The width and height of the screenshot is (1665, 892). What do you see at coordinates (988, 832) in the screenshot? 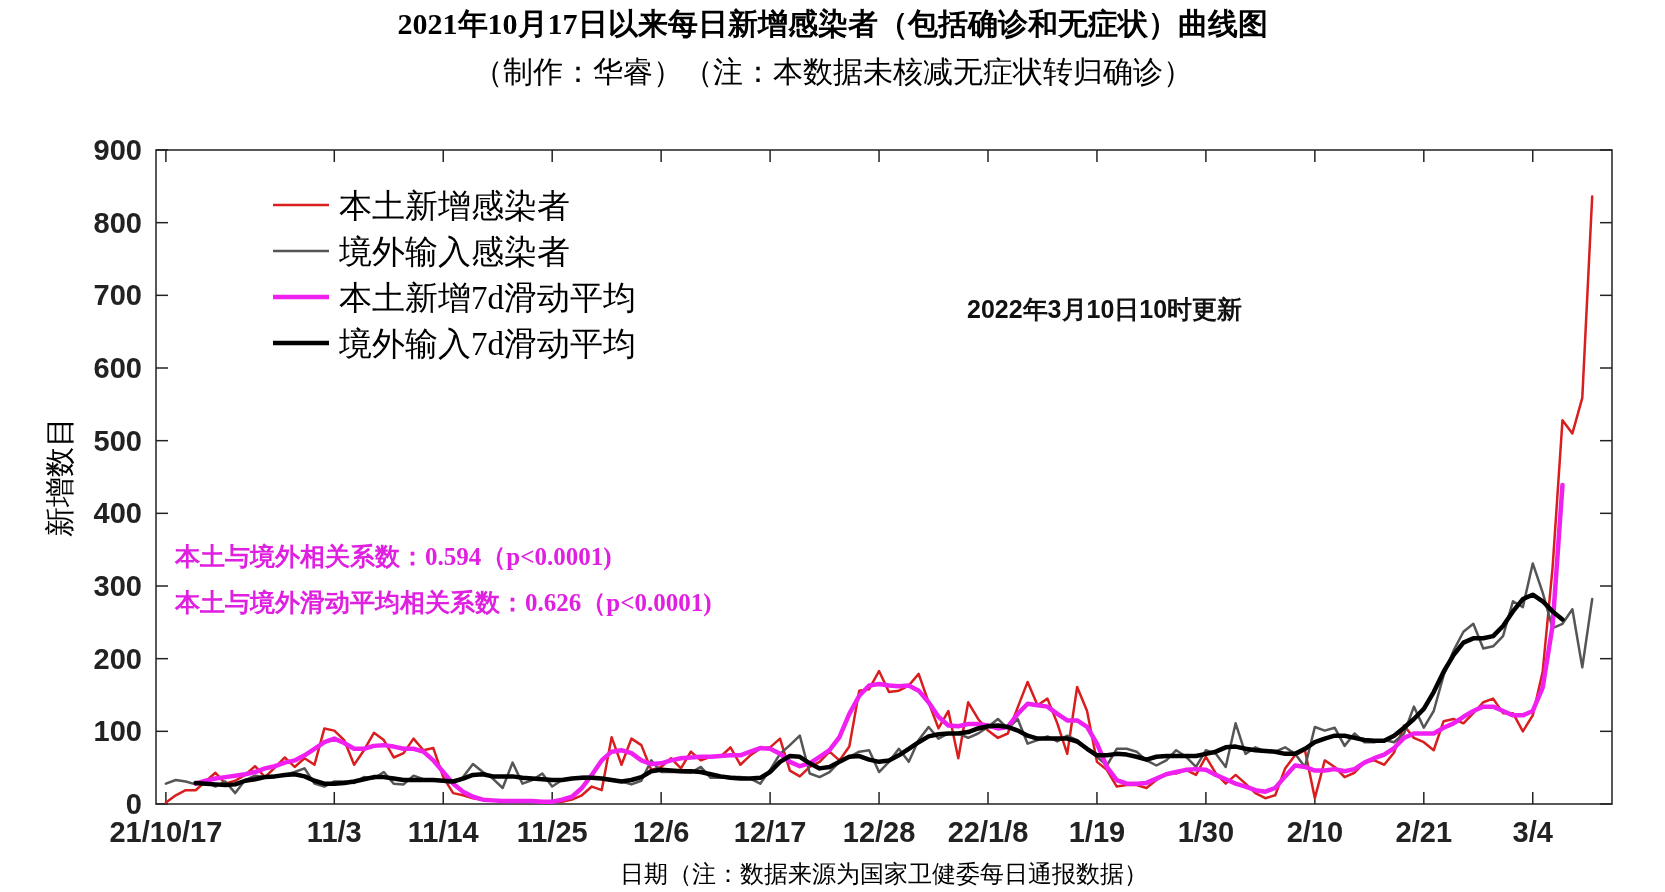
I see `x-tick-label: 22/1/8` at bounding box center [988, 832].